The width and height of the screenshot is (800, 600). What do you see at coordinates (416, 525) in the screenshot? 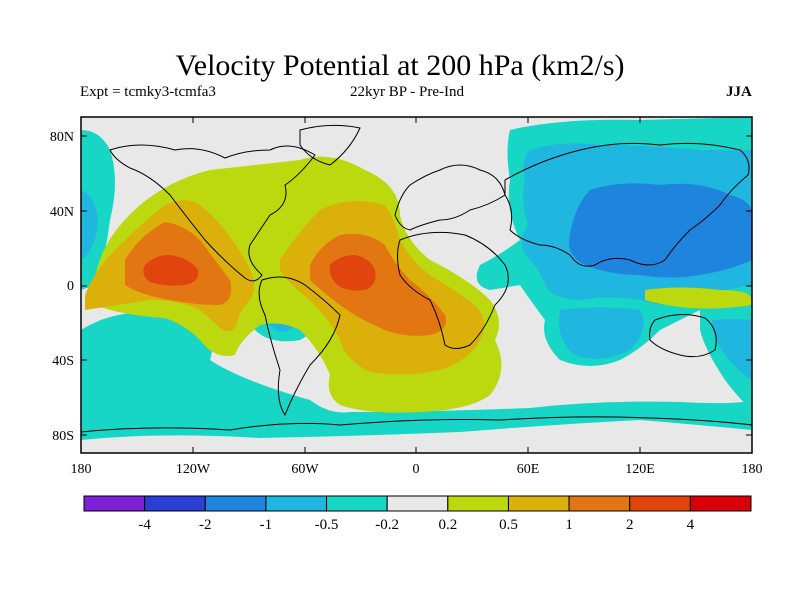
I see `colorbar-labels: -4 -2 -1 -0.5 -0.2 0.2 0.5 1 2 4` at bounding box center [416, 525].